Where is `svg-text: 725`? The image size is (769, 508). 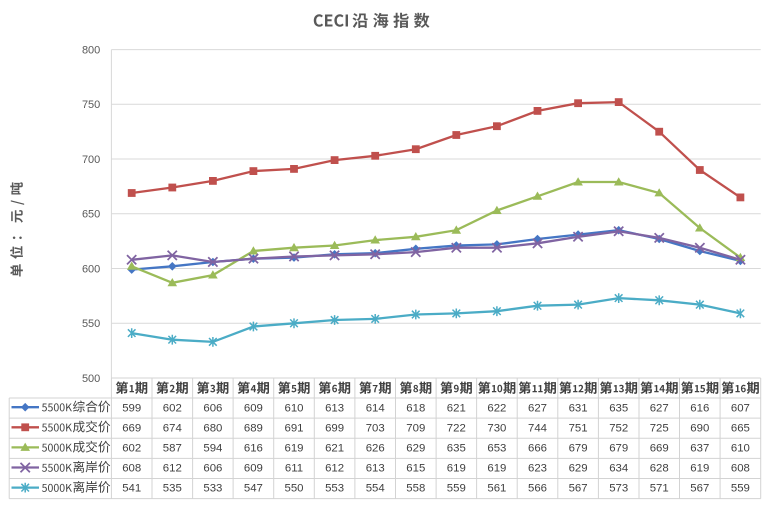
svg-text: 725 is located at coordinates (659, 428).